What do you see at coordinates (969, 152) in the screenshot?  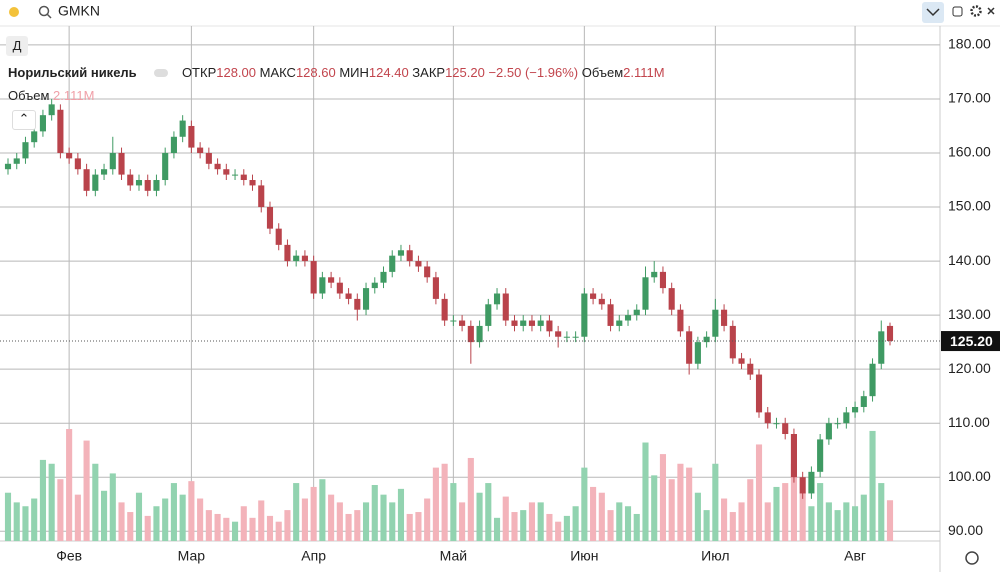 I see `y-tick-label: 160.00` at bounding box center [969, 152].